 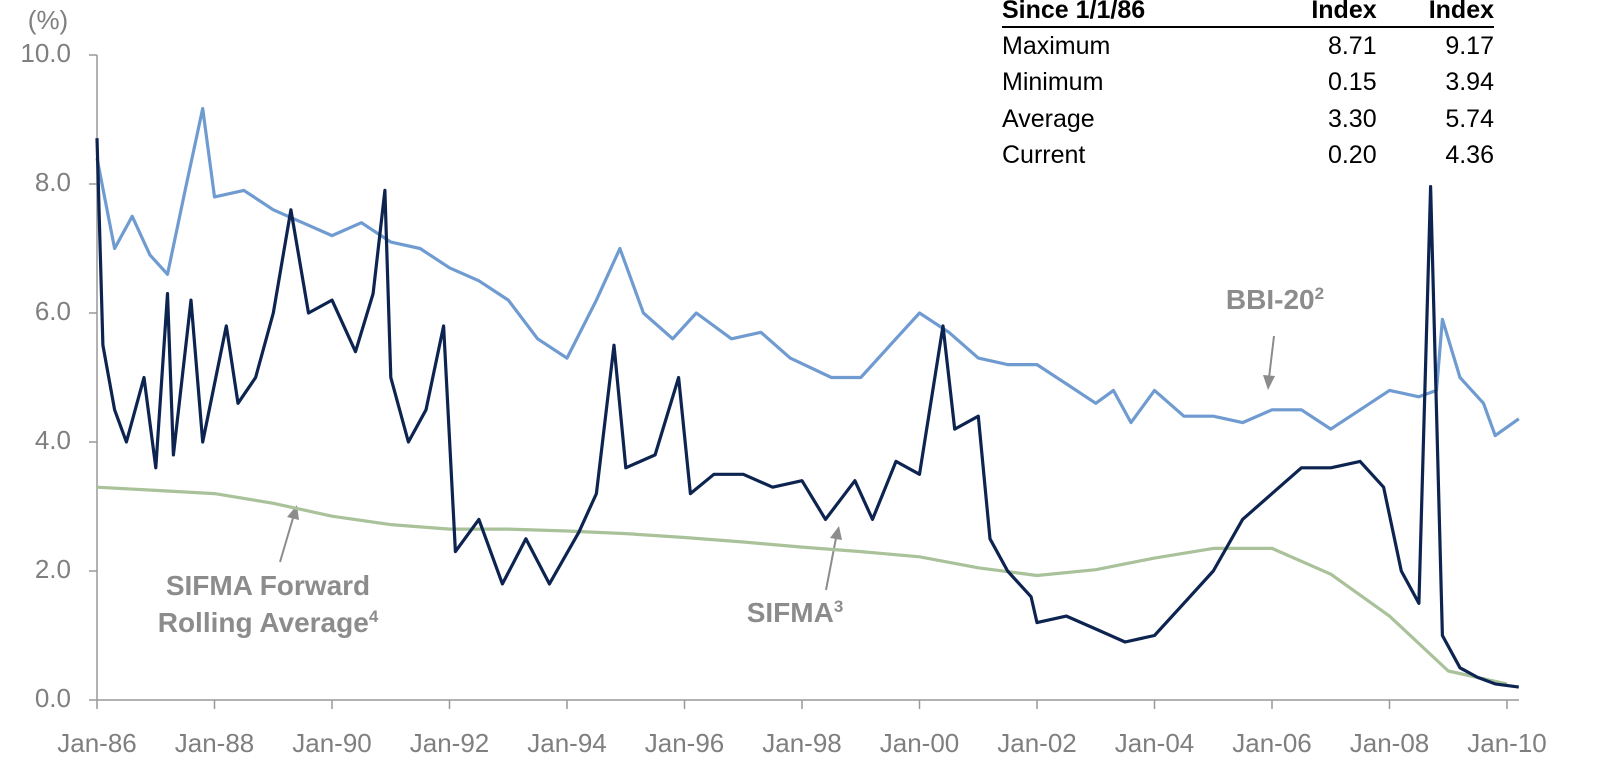 I want to click on y-tick-label: 4.0, so click(x=53, y=440).